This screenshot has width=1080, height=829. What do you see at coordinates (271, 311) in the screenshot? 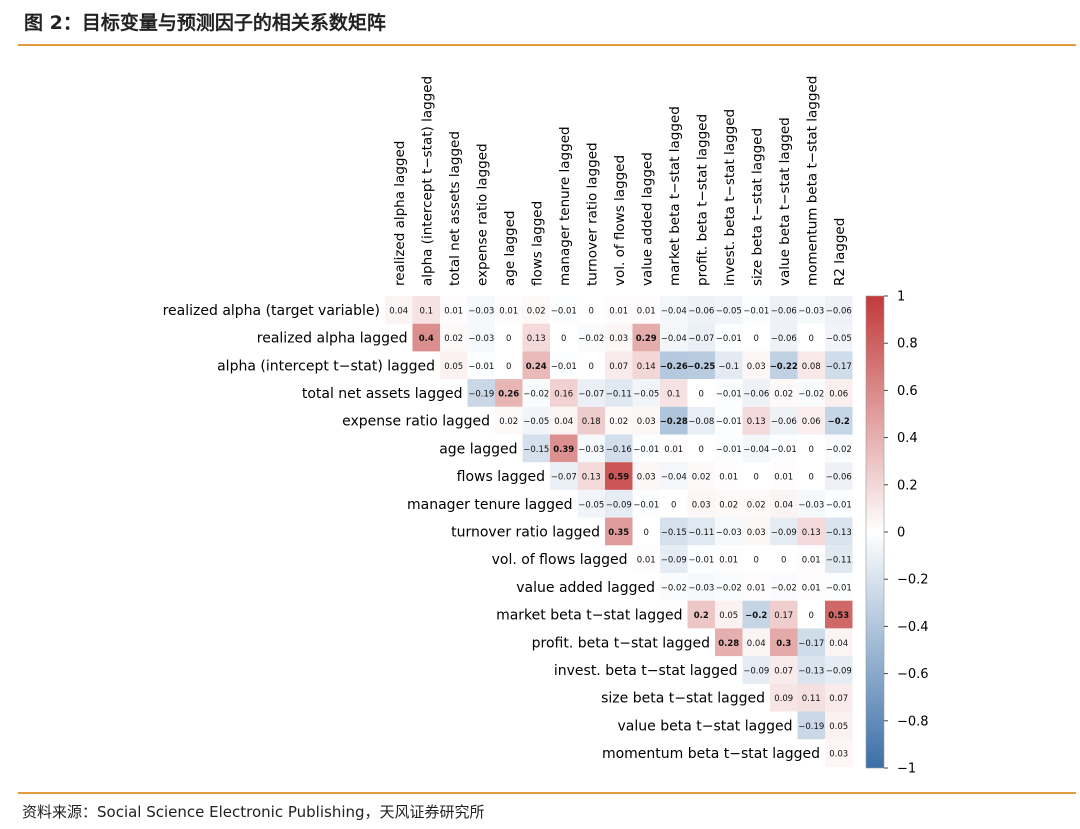
I see `row-label: realized alpha (target variable)` at bounding box center [271, 311].